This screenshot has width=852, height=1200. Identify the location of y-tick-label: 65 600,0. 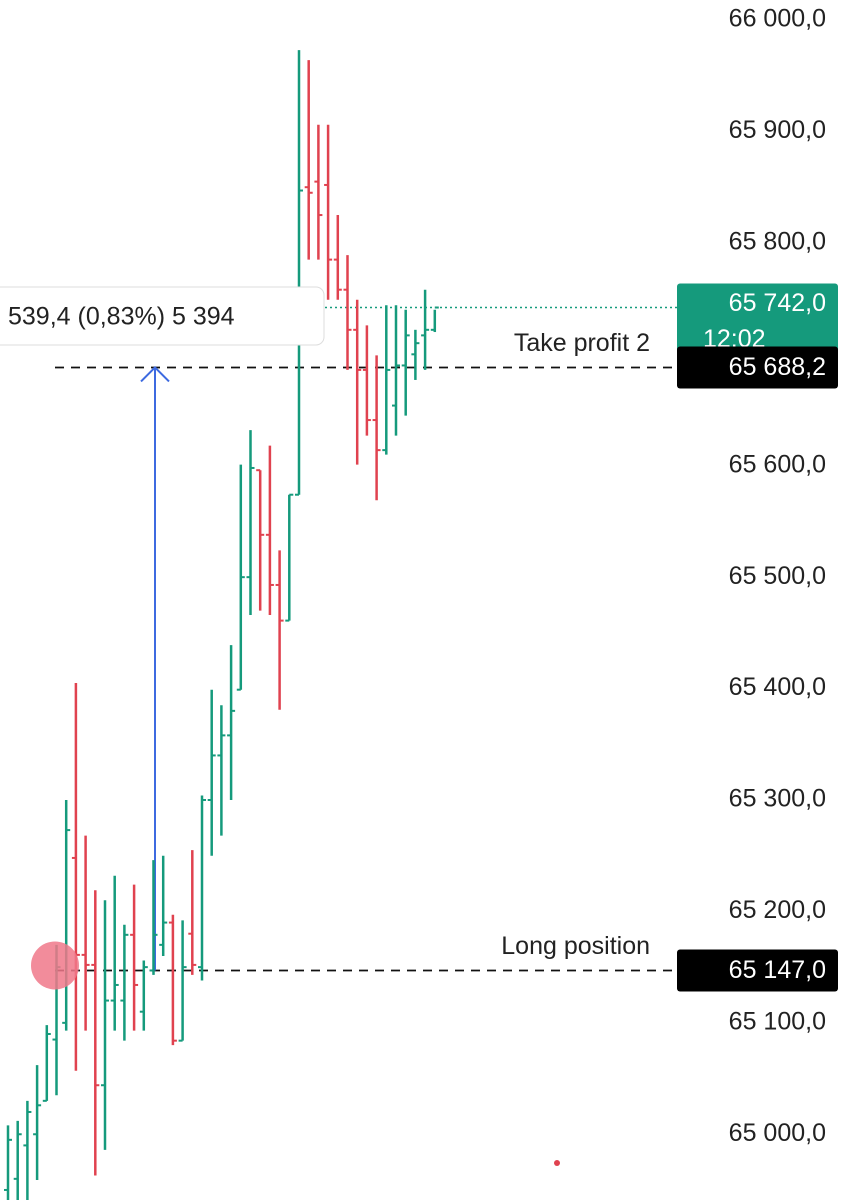
(777, 464).